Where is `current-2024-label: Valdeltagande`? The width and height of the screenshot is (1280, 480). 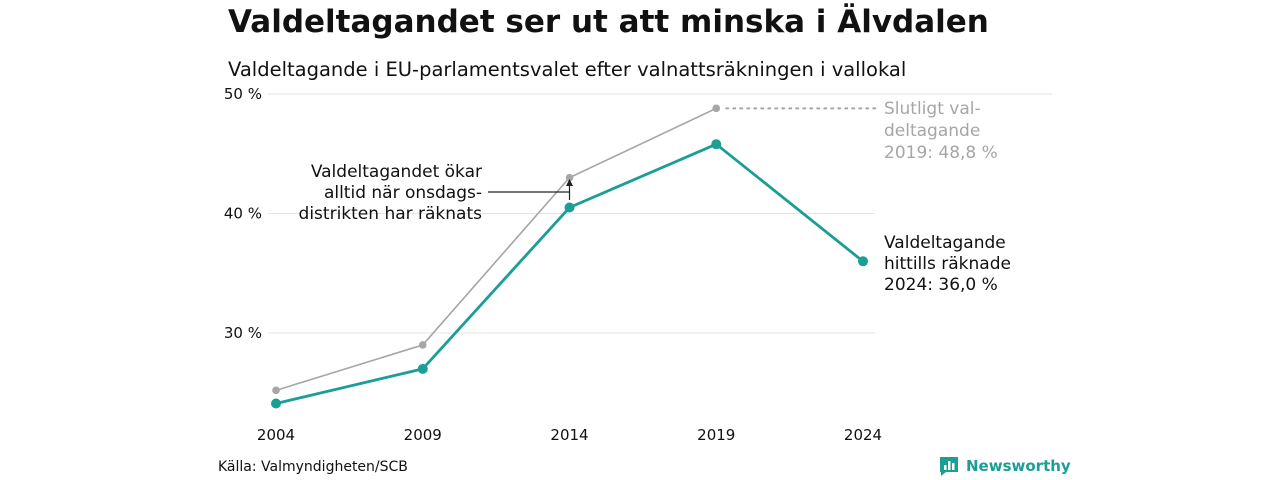 current-2024-label: Valdeltagande is located at coordinates (945, 243).